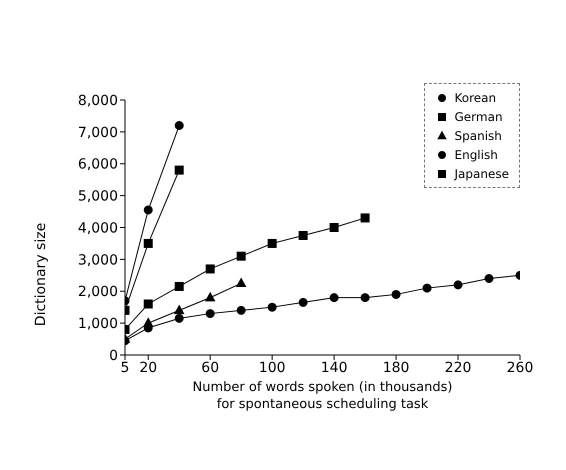  What do you see at coordinates (475, 97) in the screenshot?
I see `legend-label: Korean` at bounding box center [475, 97].